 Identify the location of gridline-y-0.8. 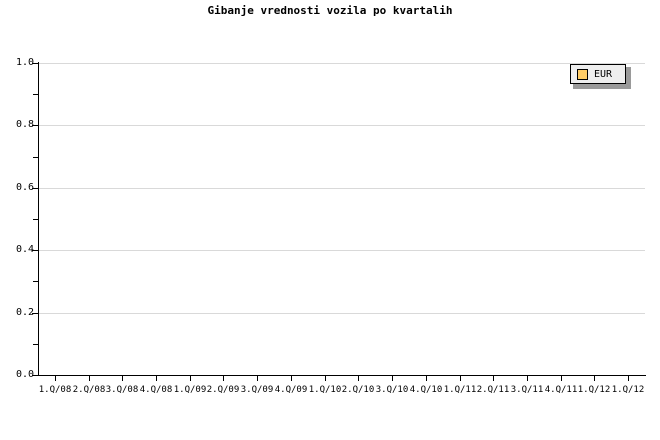
(341, 125).